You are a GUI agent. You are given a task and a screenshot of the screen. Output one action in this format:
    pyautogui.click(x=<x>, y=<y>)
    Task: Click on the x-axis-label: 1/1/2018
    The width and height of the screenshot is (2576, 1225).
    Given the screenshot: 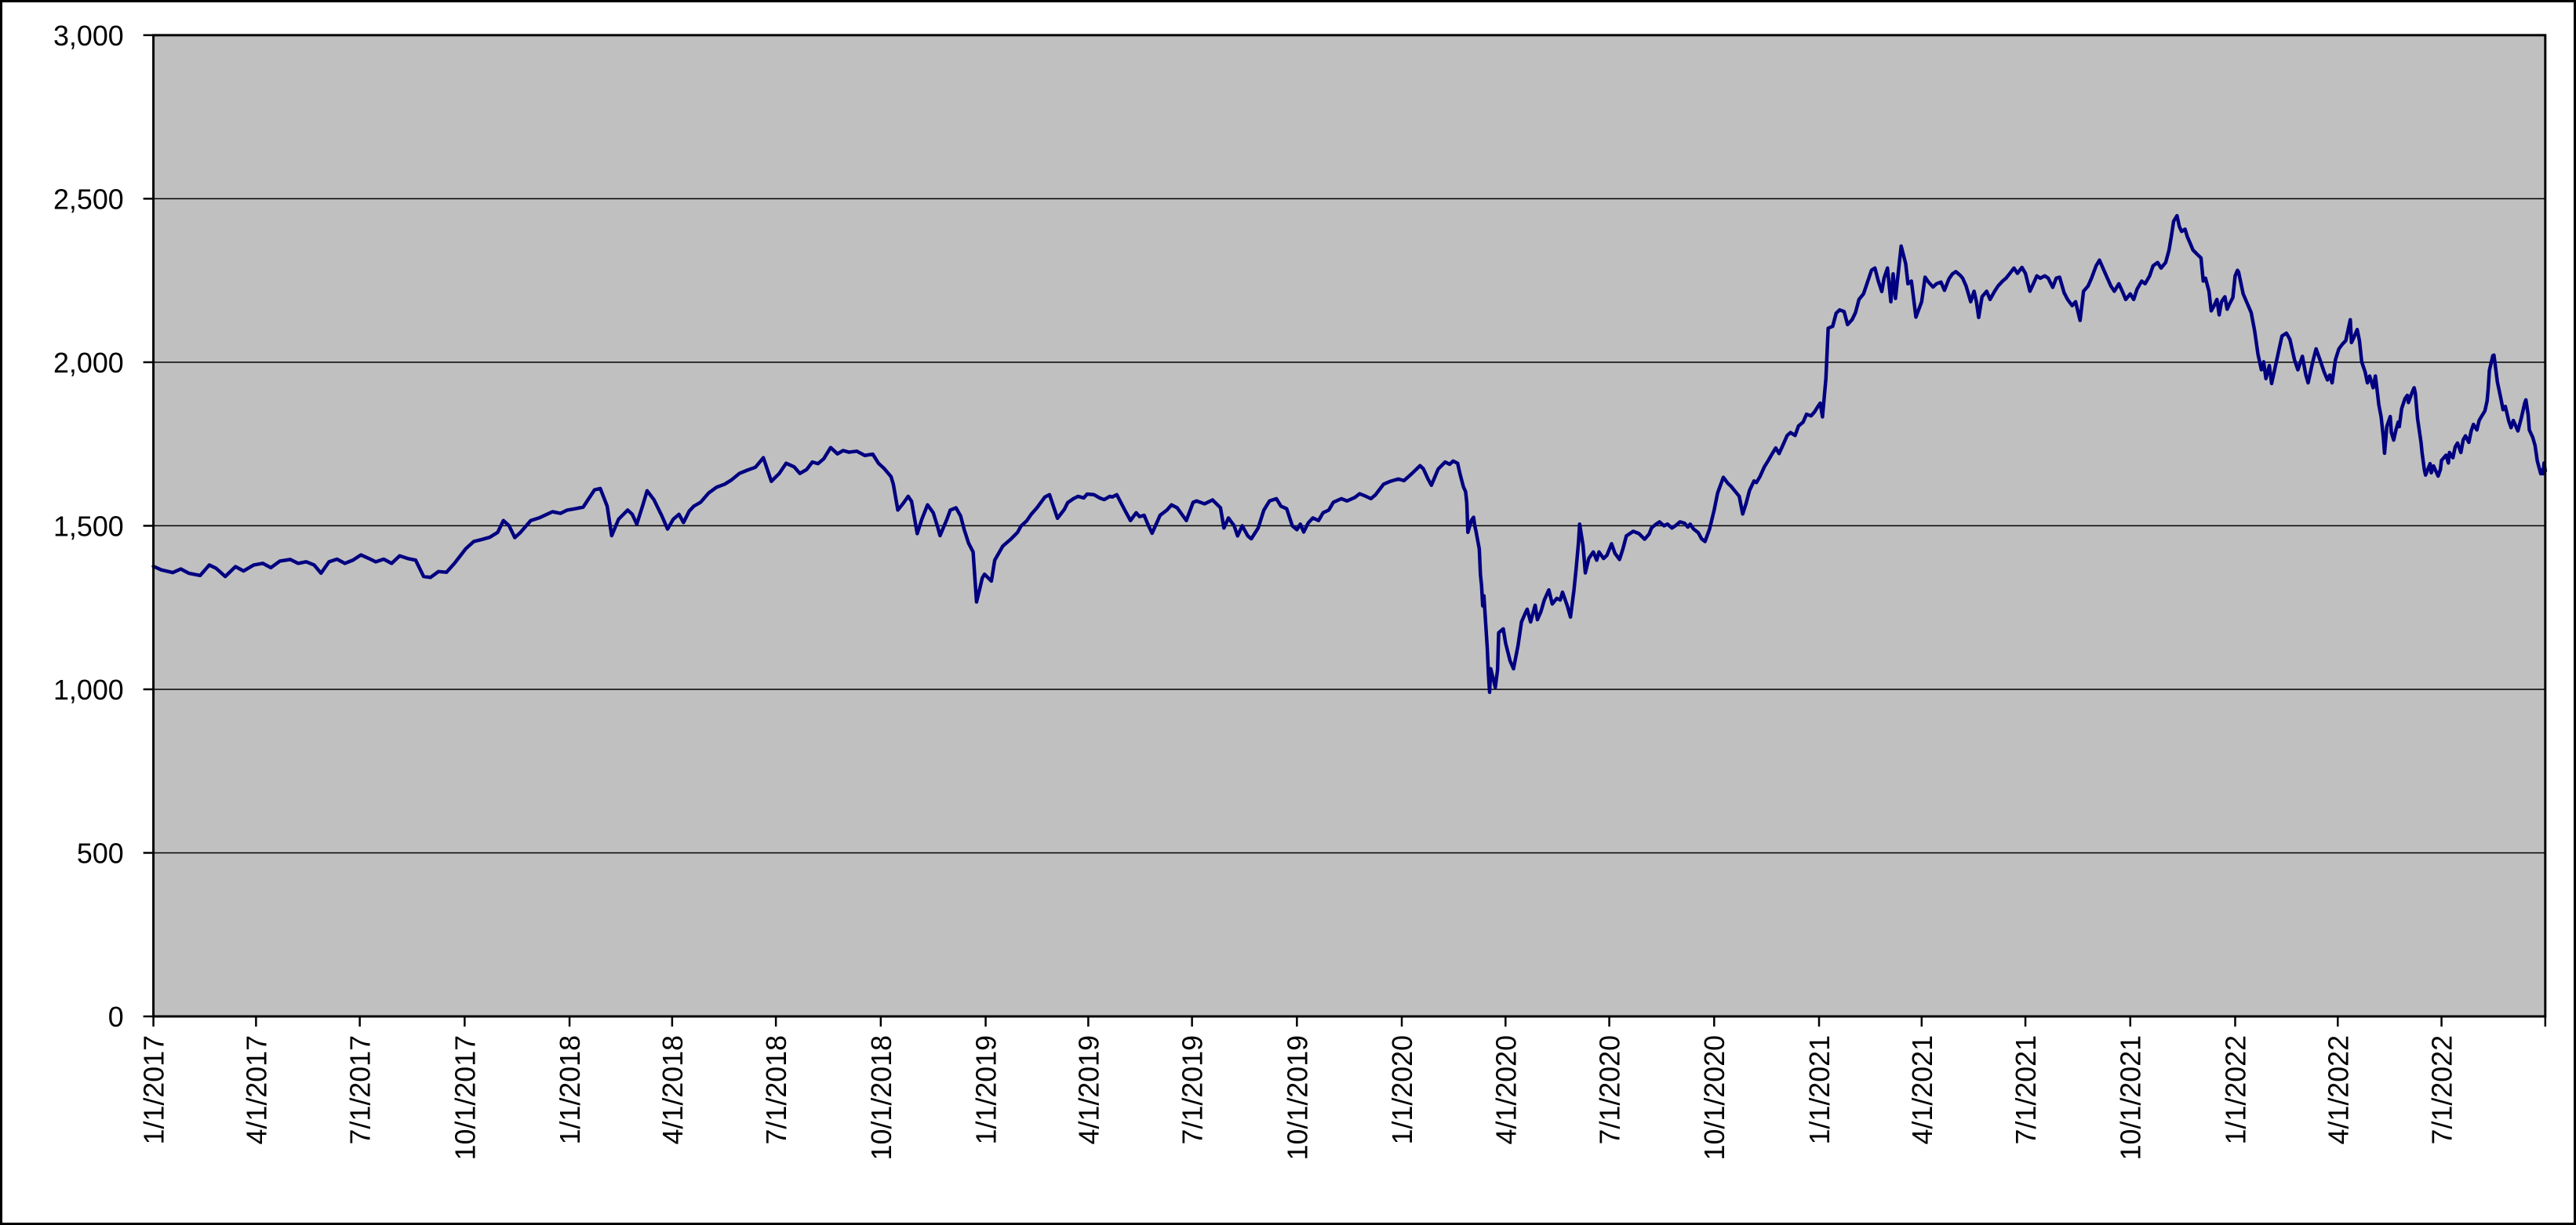 What is the action you would take?
    pyautogui.click(x=570, y=1090)
    